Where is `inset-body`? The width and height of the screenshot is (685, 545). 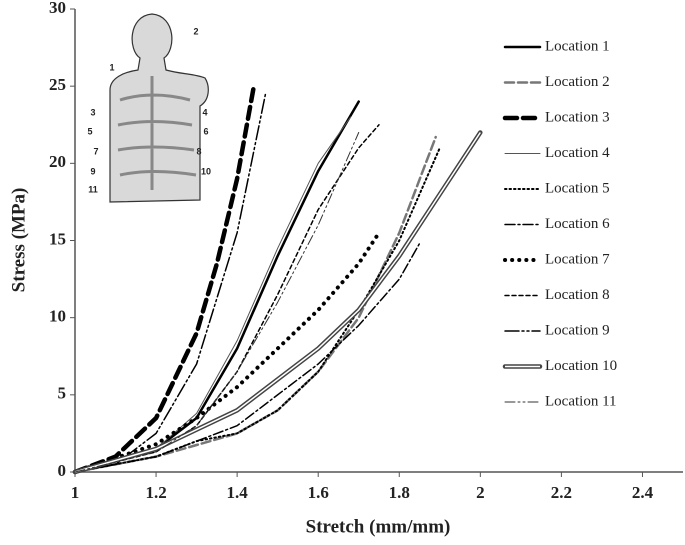
inset-body is located at coordinates (159, 109).